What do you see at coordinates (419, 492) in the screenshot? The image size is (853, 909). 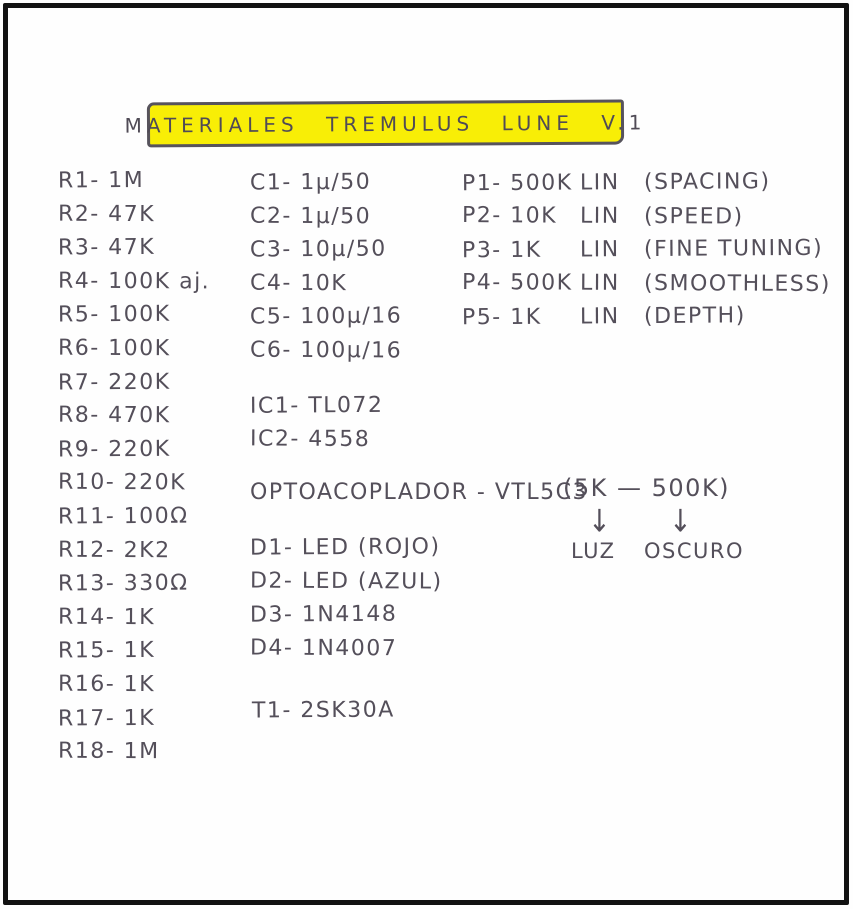 I see `optocoupler-label: OPTOACOPLADOR - VTL5C3` at bounding box center [419, 492].